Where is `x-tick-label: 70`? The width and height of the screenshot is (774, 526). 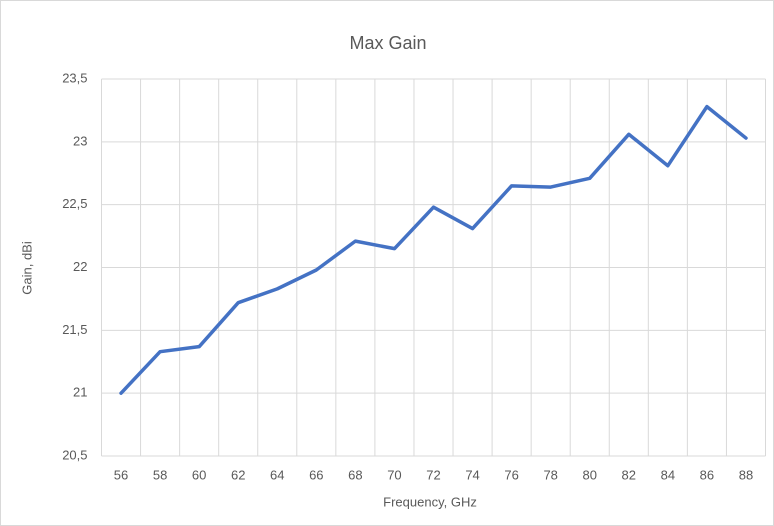
x-tick-label: 70 is located at coordinates (394, 474).